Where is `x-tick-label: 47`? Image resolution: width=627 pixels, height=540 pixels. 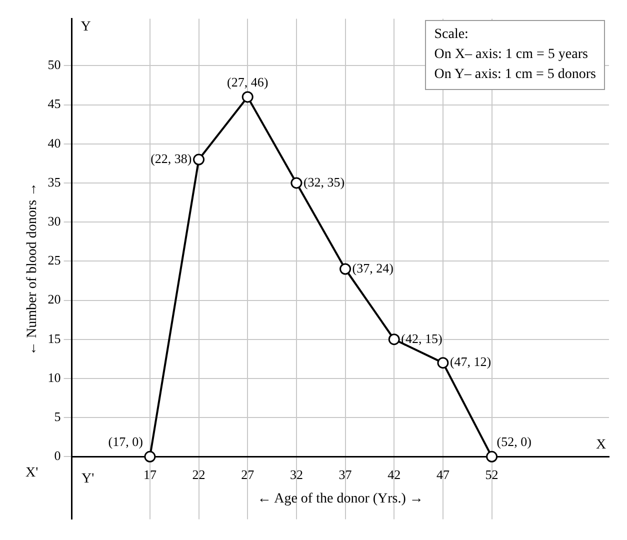 x-tick-label: 47 is located at coordinates (443, 474).